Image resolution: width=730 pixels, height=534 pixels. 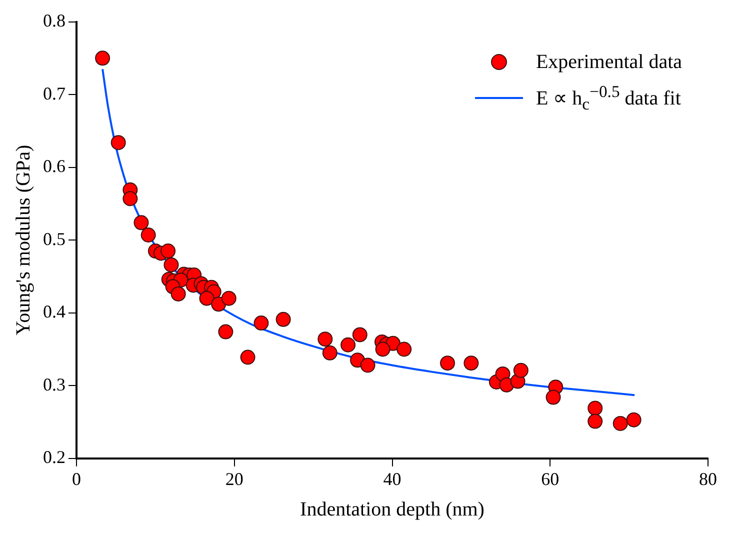 What do you see at coordinates (392, 478) in the screenshot?
I see `x-tick-label: 40` at bounding box center [392, 478].